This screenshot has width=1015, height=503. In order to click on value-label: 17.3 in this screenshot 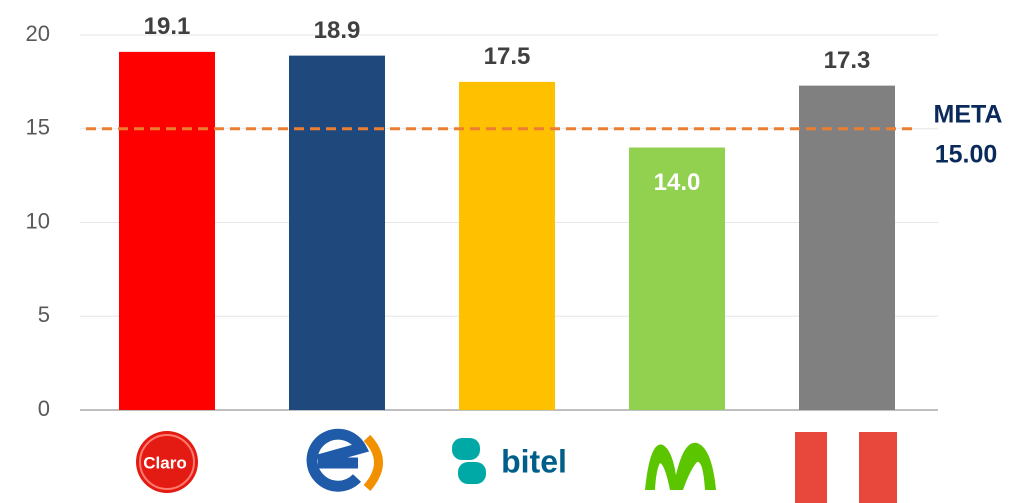, I will do `click(847, 60)`.